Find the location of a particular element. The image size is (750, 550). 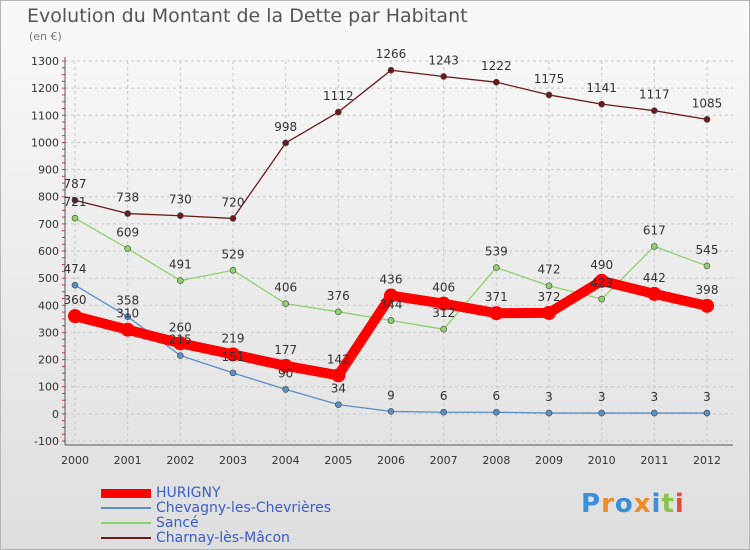

y-tick-label: 500 is located at coordinates (48, 278).